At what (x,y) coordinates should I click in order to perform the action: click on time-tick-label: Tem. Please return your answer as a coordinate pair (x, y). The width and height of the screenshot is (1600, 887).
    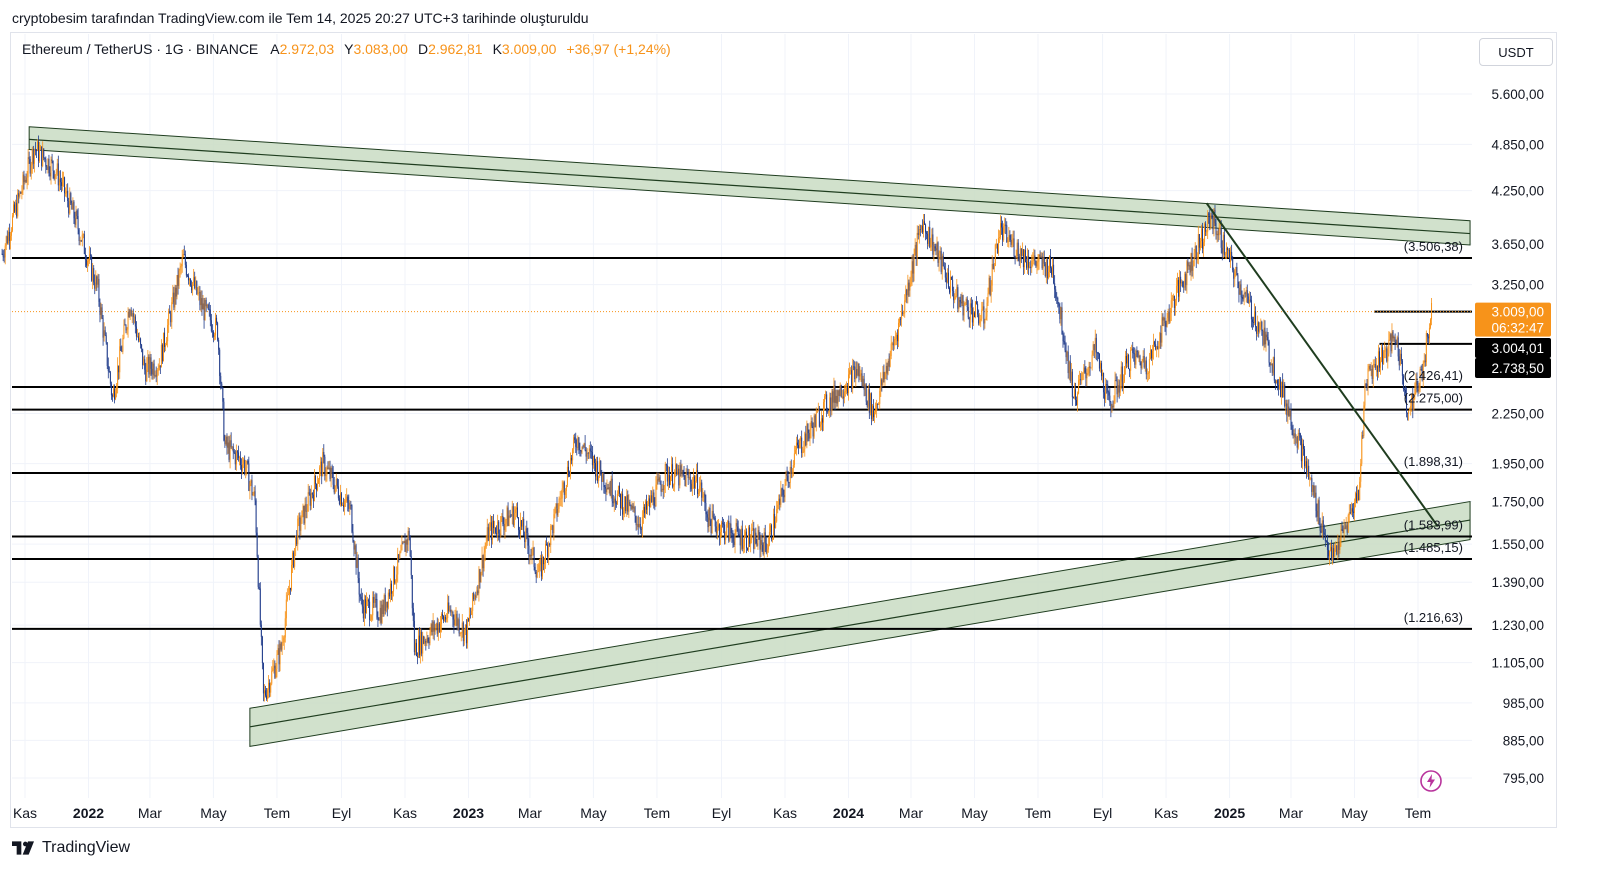
    Looking at the image, I should click on (657, 813).